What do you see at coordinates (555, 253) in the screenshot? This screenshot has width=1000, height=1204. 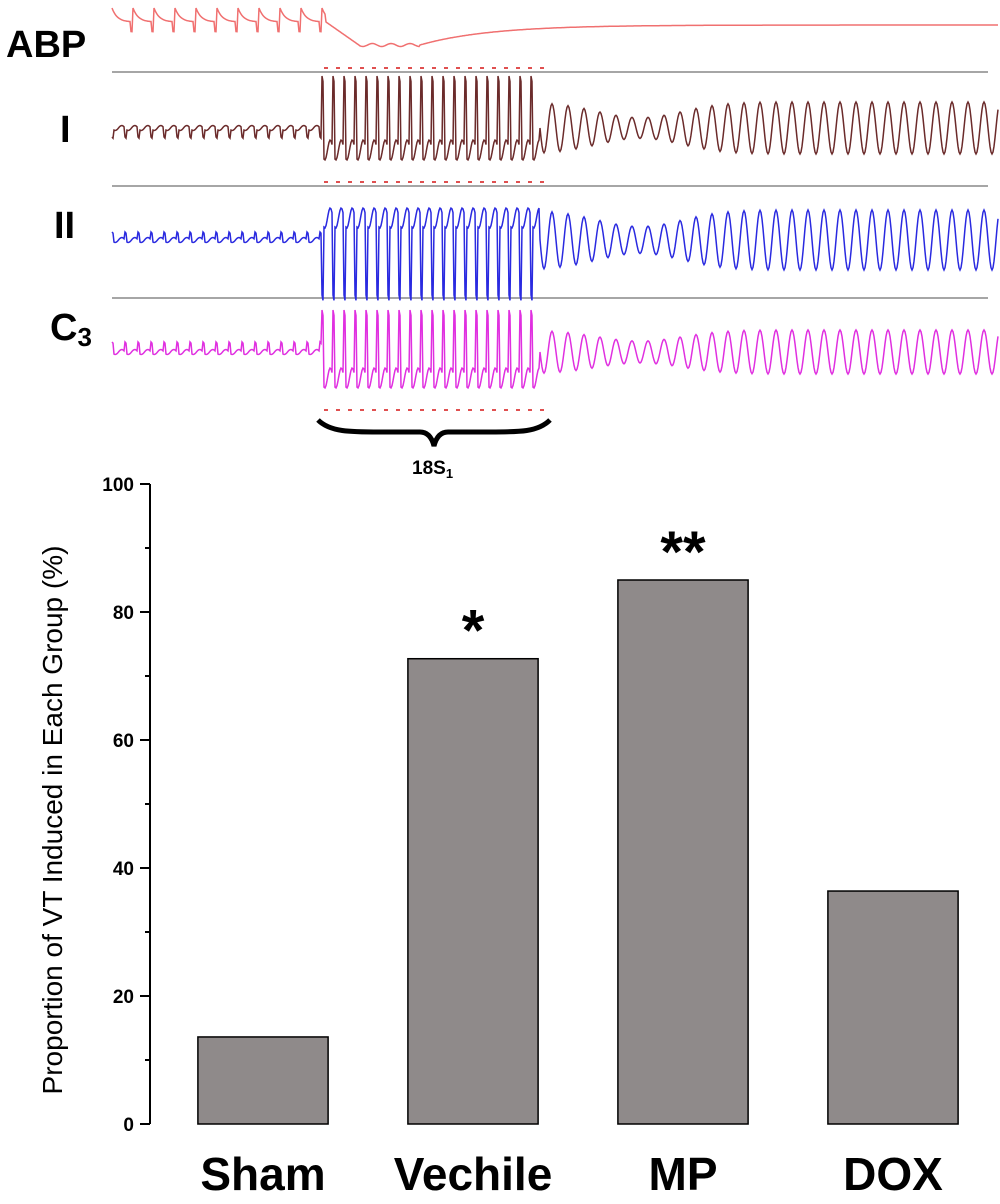 I see `lead-ii-trace` at bounding box center [555, 253].